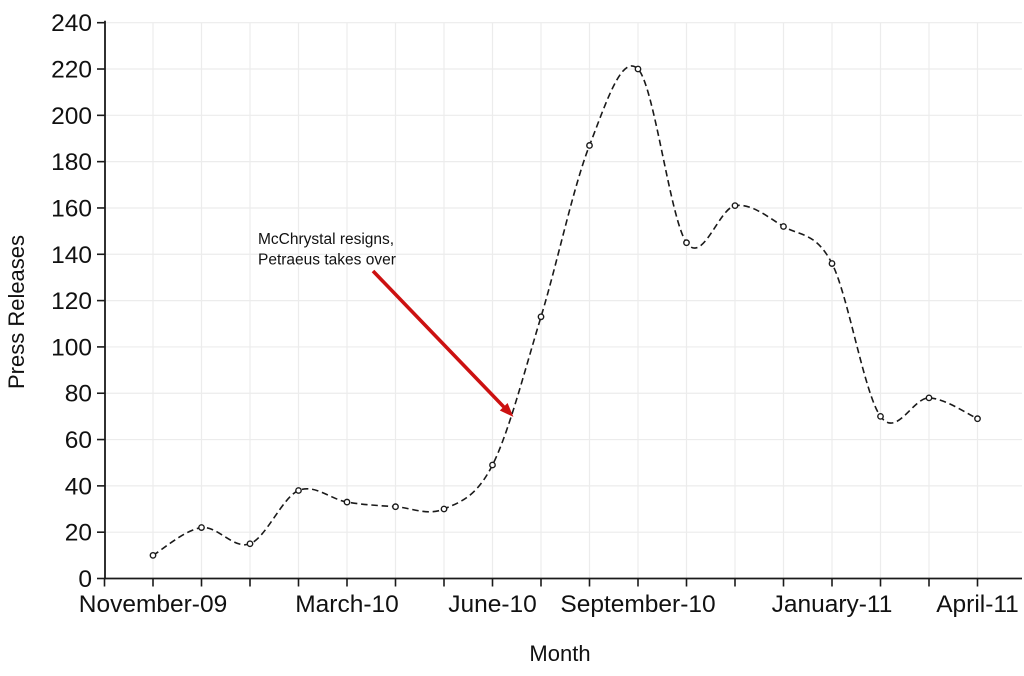 This screenshot has height=676, width=1024. I want to click on y-tick-labels: 0 20 40 60 80 100 120 140 160 180 200 220 240, so click(71, 301).